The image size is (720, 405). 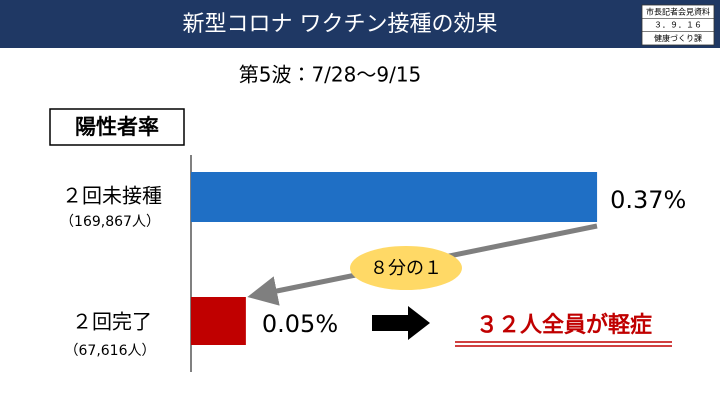 What do you see at coordinates (340, 24) in the screenshot?
I see `chart-title: 新型コロナ ワクチン接種の効果` at bounding box center [340, 24].